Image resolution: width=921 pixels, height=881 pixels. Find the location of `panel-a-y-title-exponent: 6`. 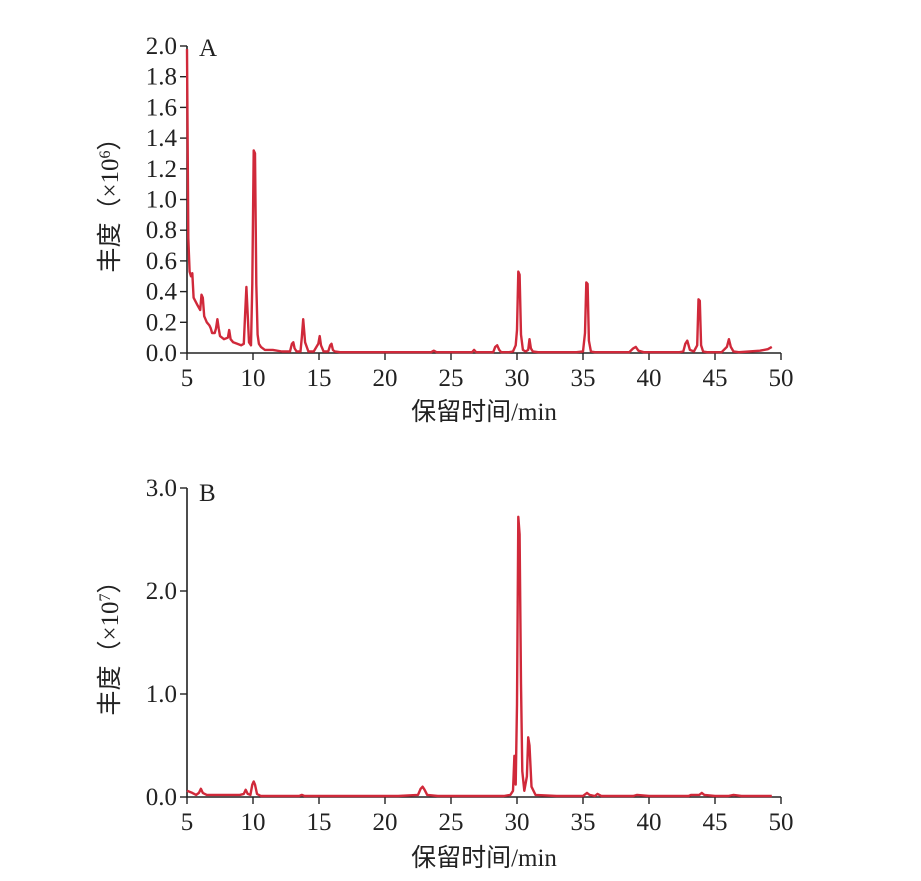

panel-a-y-title-exponent: 6 is located at coordinates (105, 154).